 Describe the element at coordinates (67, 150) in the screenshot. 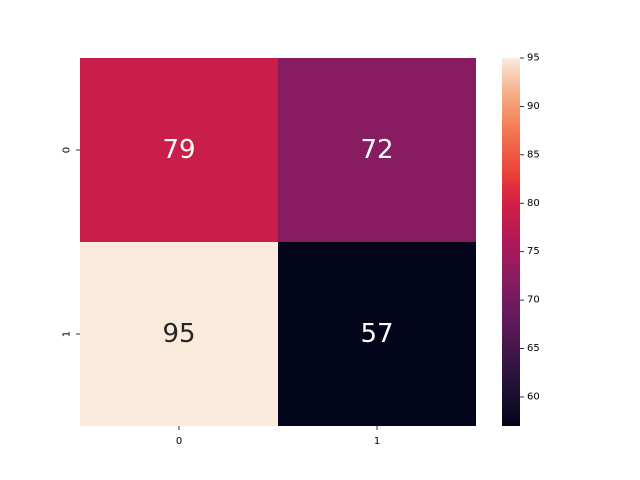

I see `y-tick-label-0: 0` at that location.